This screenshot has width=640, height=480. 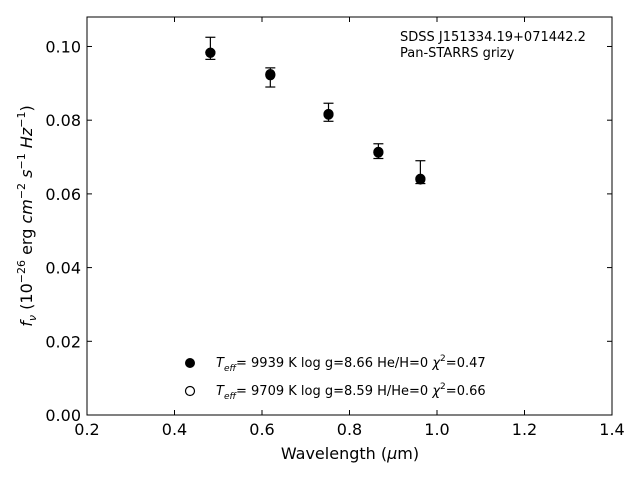 What do you see at coordinates (63, 268) in the screenshot?
I see `y-tick-label: 0.04` at bounding box center [63, 268].